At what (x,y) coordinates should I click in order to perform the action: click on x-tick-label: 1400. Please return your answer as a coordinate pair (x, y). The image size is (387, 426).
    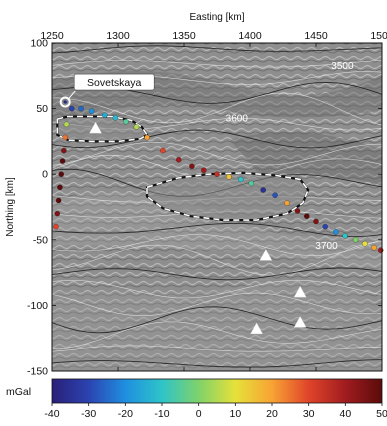
    Looking at the image, I should click on (250, 36).